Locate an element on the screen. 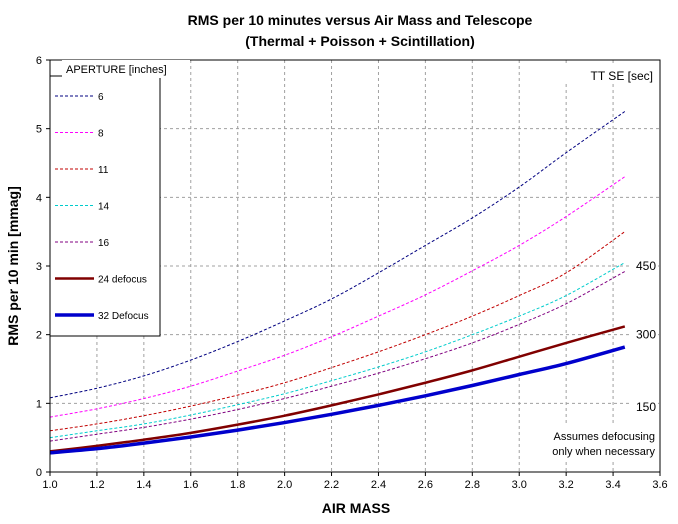 The height and width of the screenshot is (524, 678). x-tick-label: 3.6 is located at coordinates (659, 485).